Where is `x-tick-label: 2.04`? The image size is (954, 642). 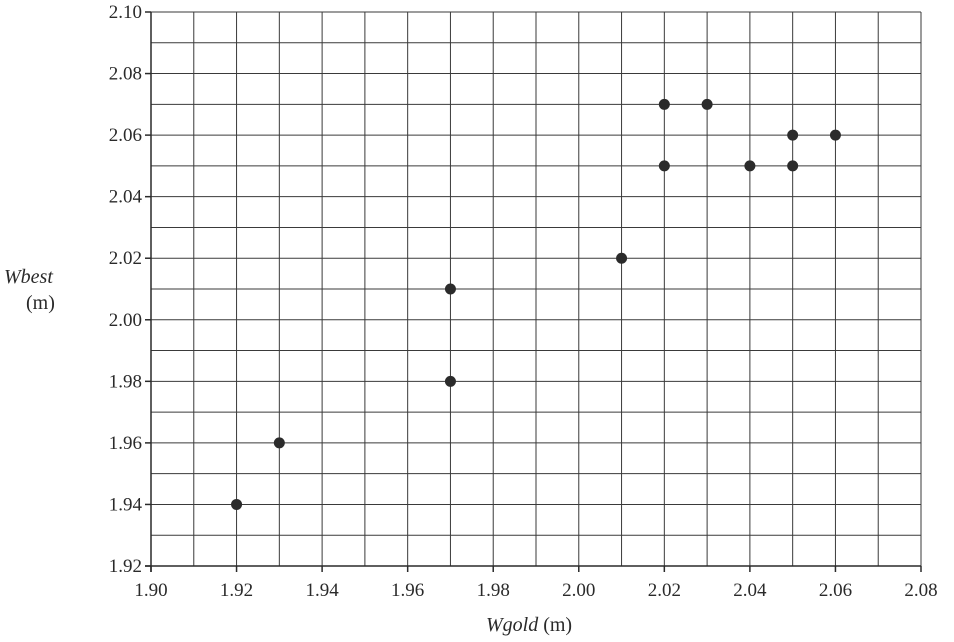
x-tick-label: 2.04 is located at coordinates (750, 590).